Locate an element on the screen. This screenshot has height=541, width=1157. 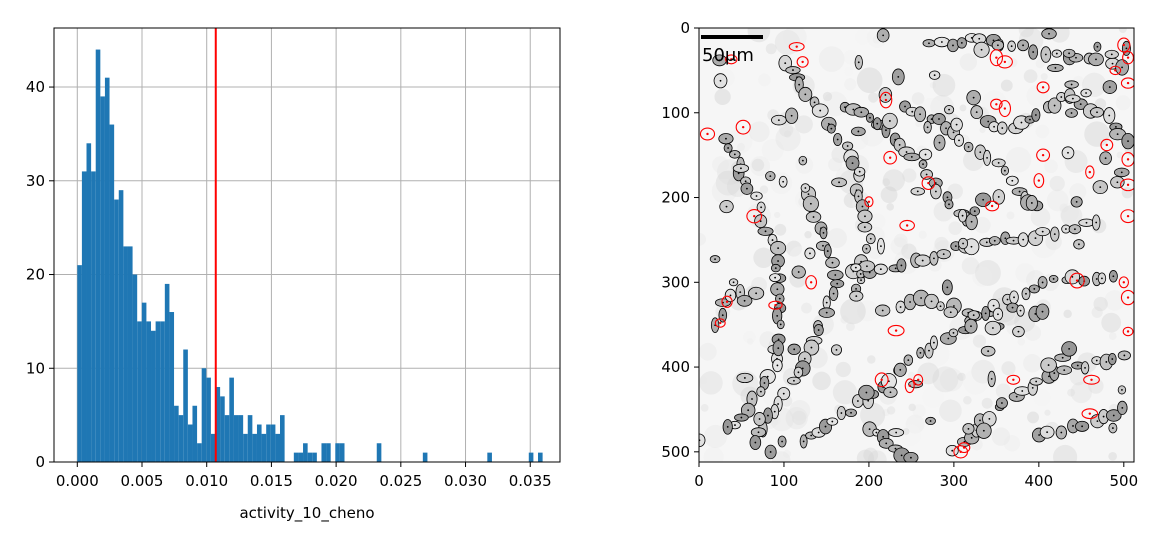
x-tick-label: 400 is located at coordinates (1039, 481).